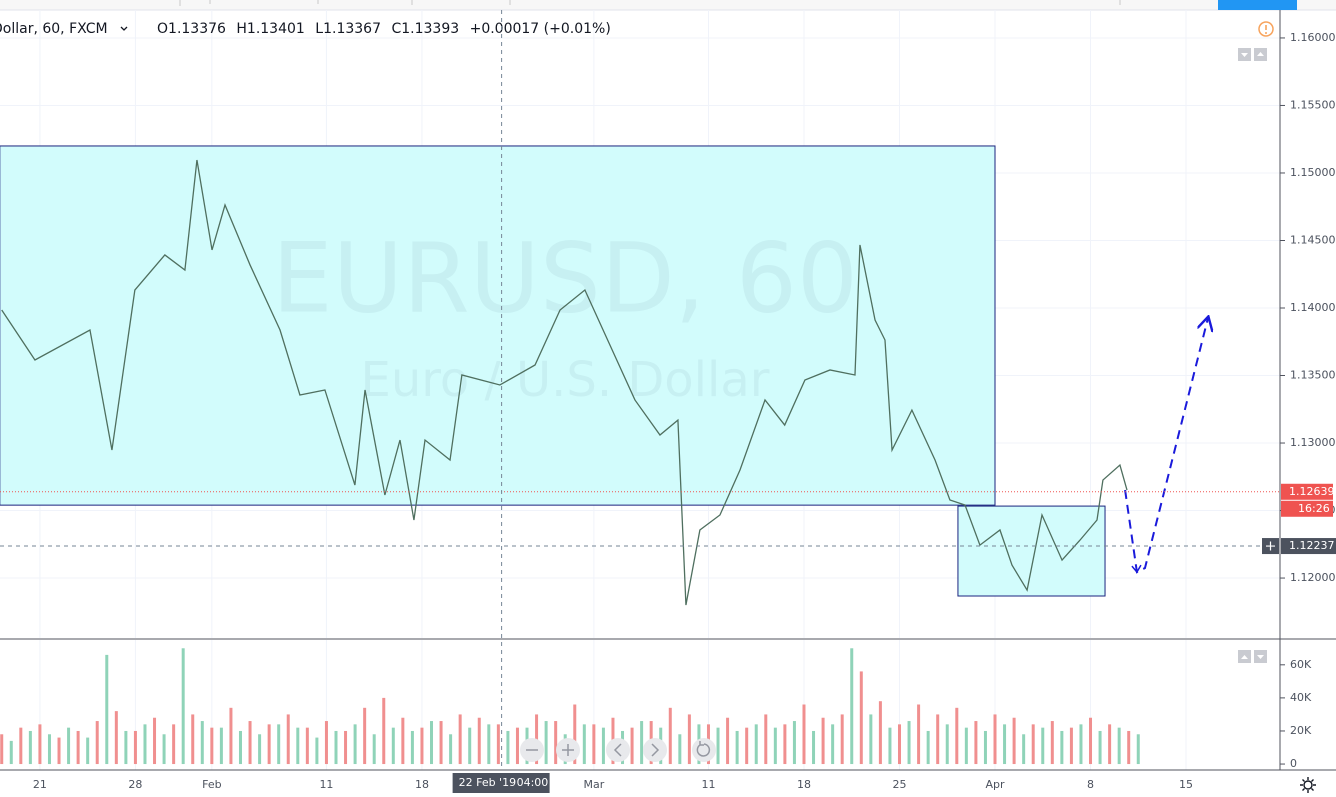  I want to click on projection-arrow, so click(1166, 446).